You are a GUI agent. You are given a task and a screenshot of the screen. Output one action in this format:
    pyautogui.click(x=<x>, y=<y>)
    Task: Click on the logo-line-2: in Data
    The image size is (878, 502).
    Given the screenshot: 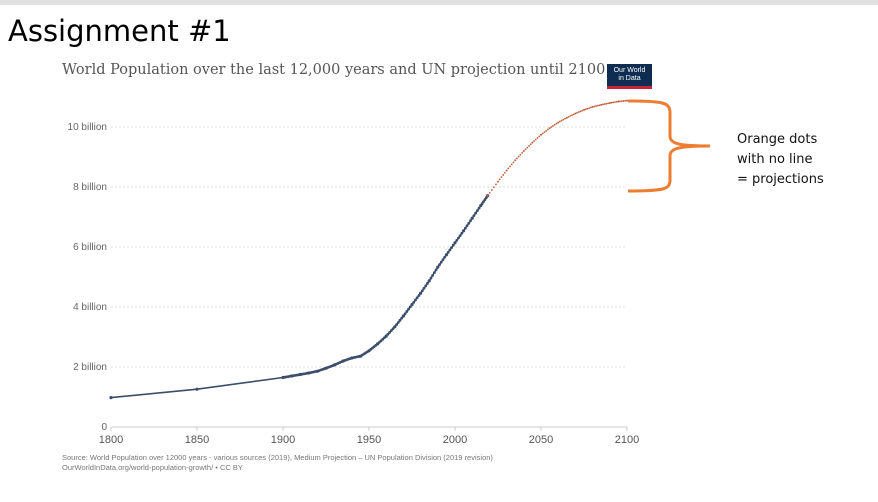 What is the action you would take?
    pyautogui.click(x=629, y=78)
    